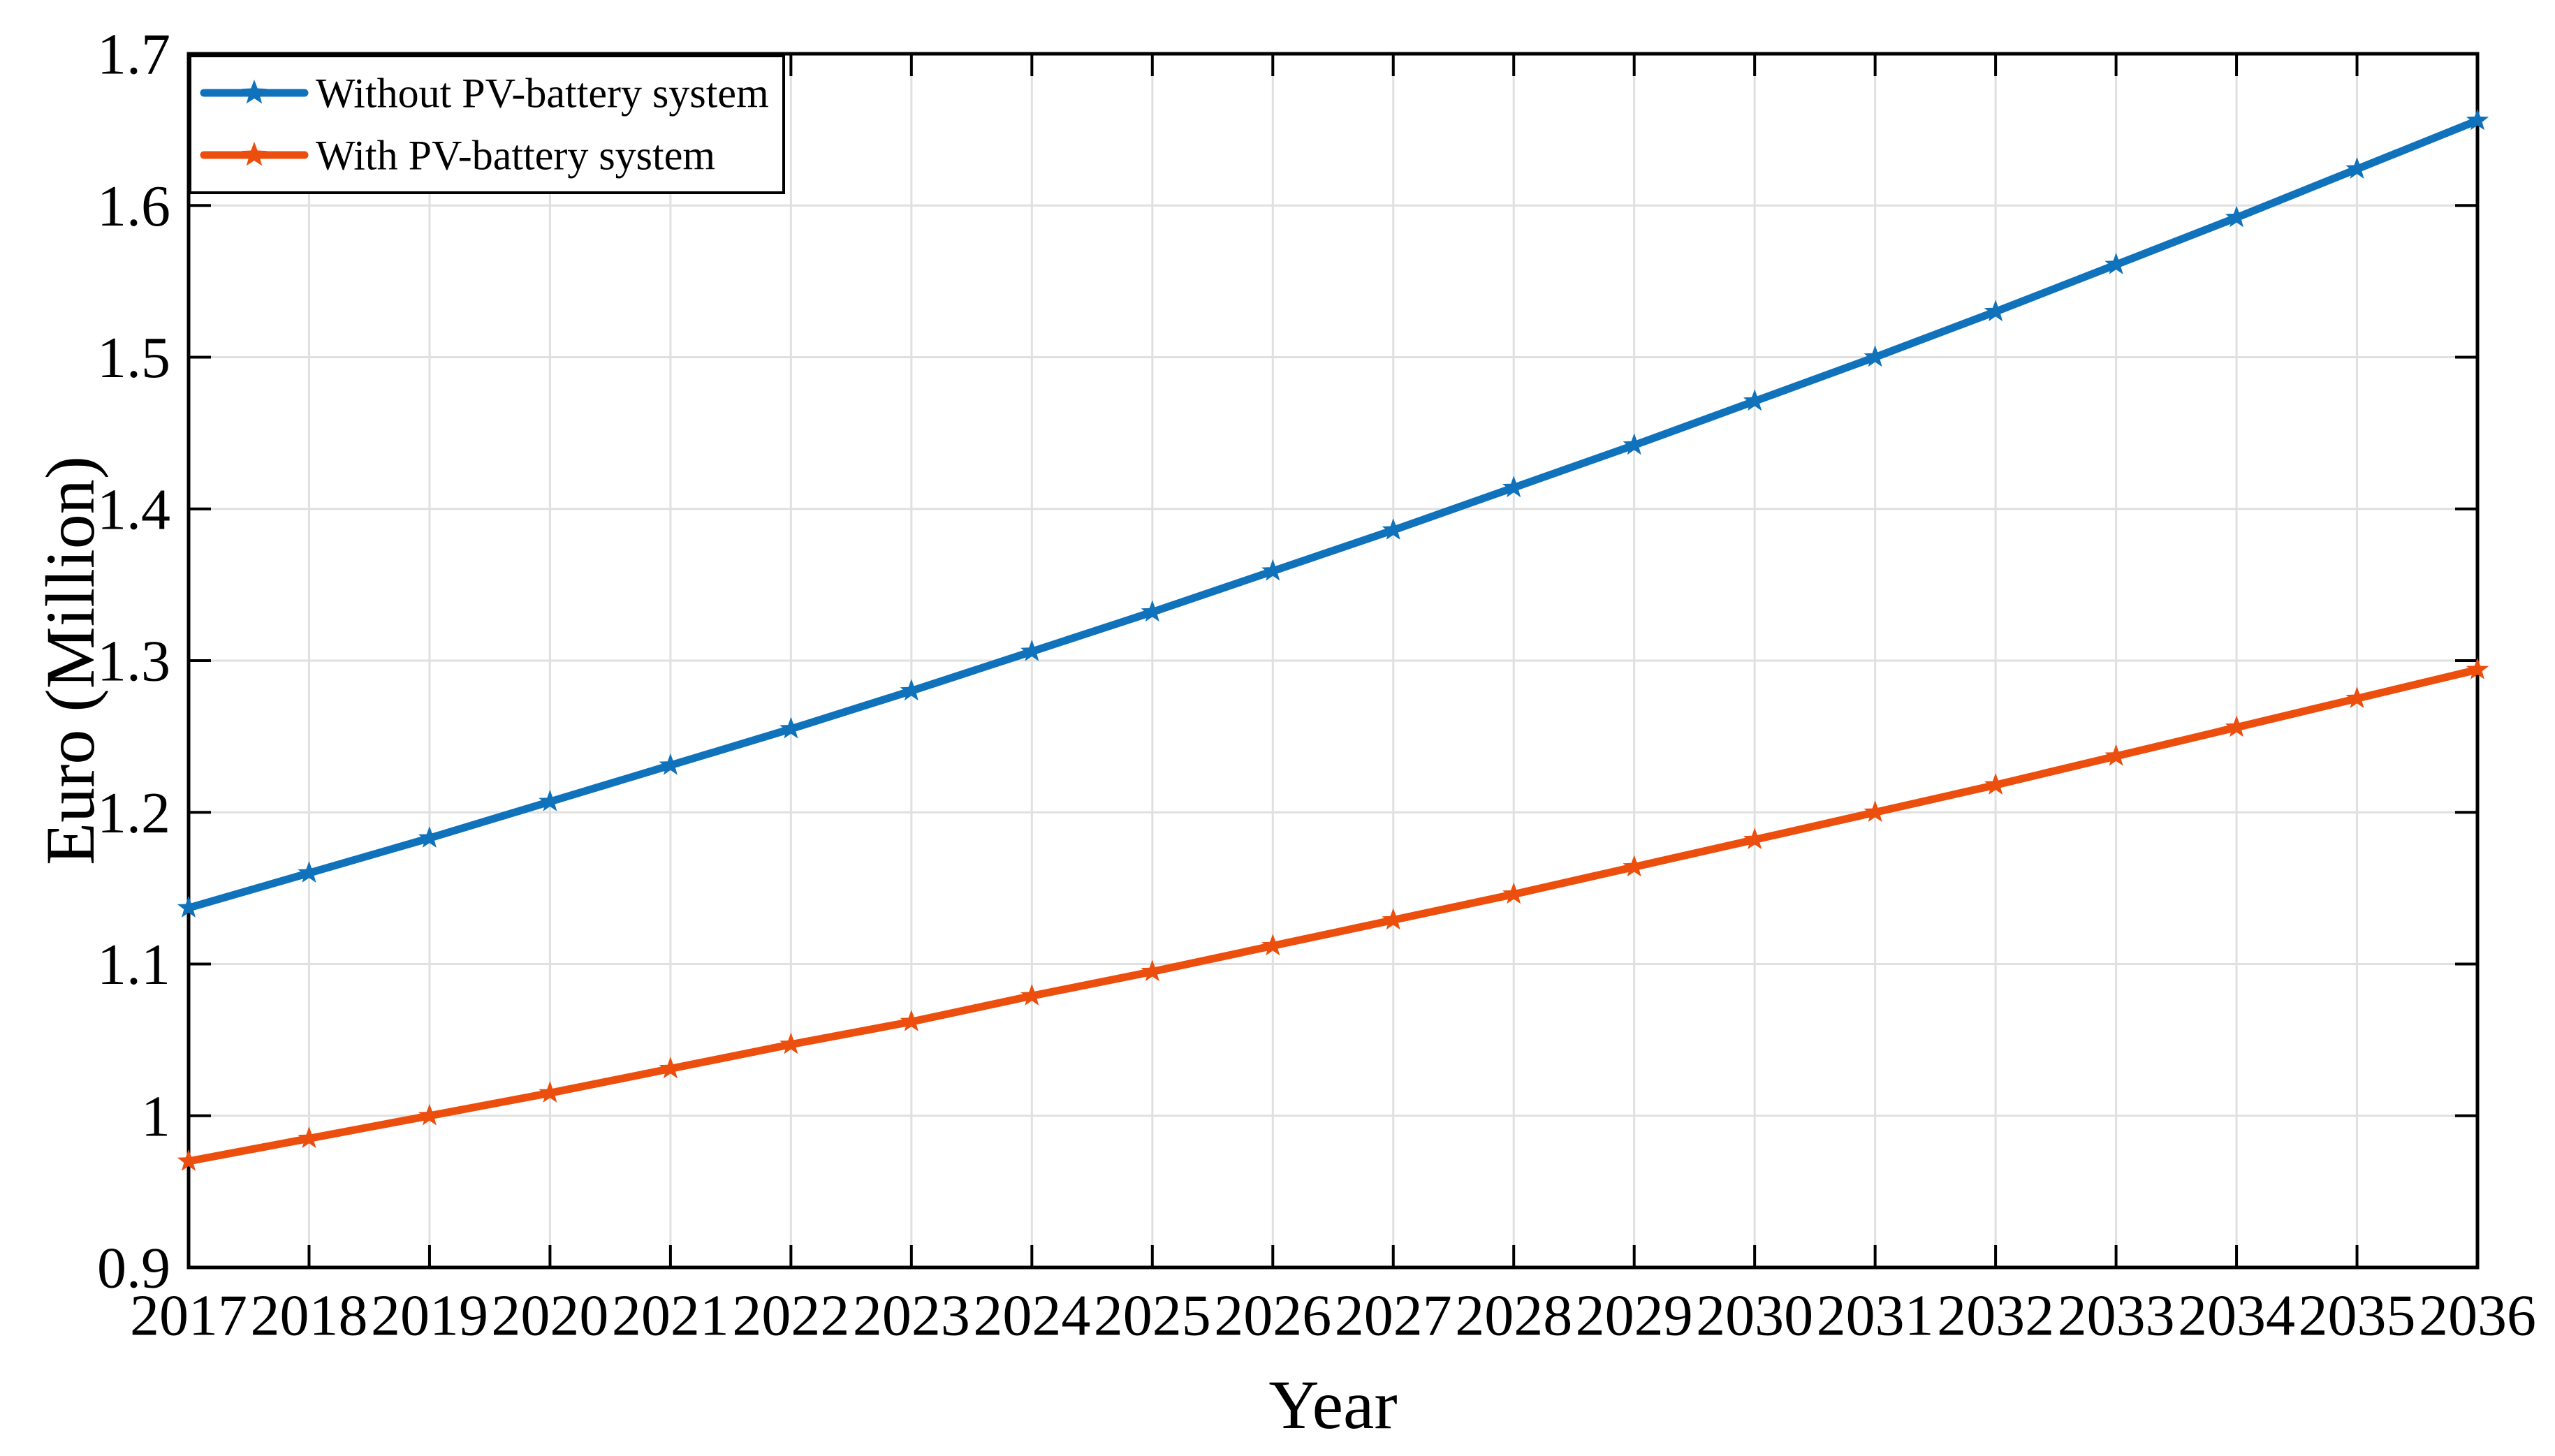  What do you see at coordinates (1332, 1404) in the screenshot?
I see `x-axis-label: Year` at bounding box center [1332, 1404].